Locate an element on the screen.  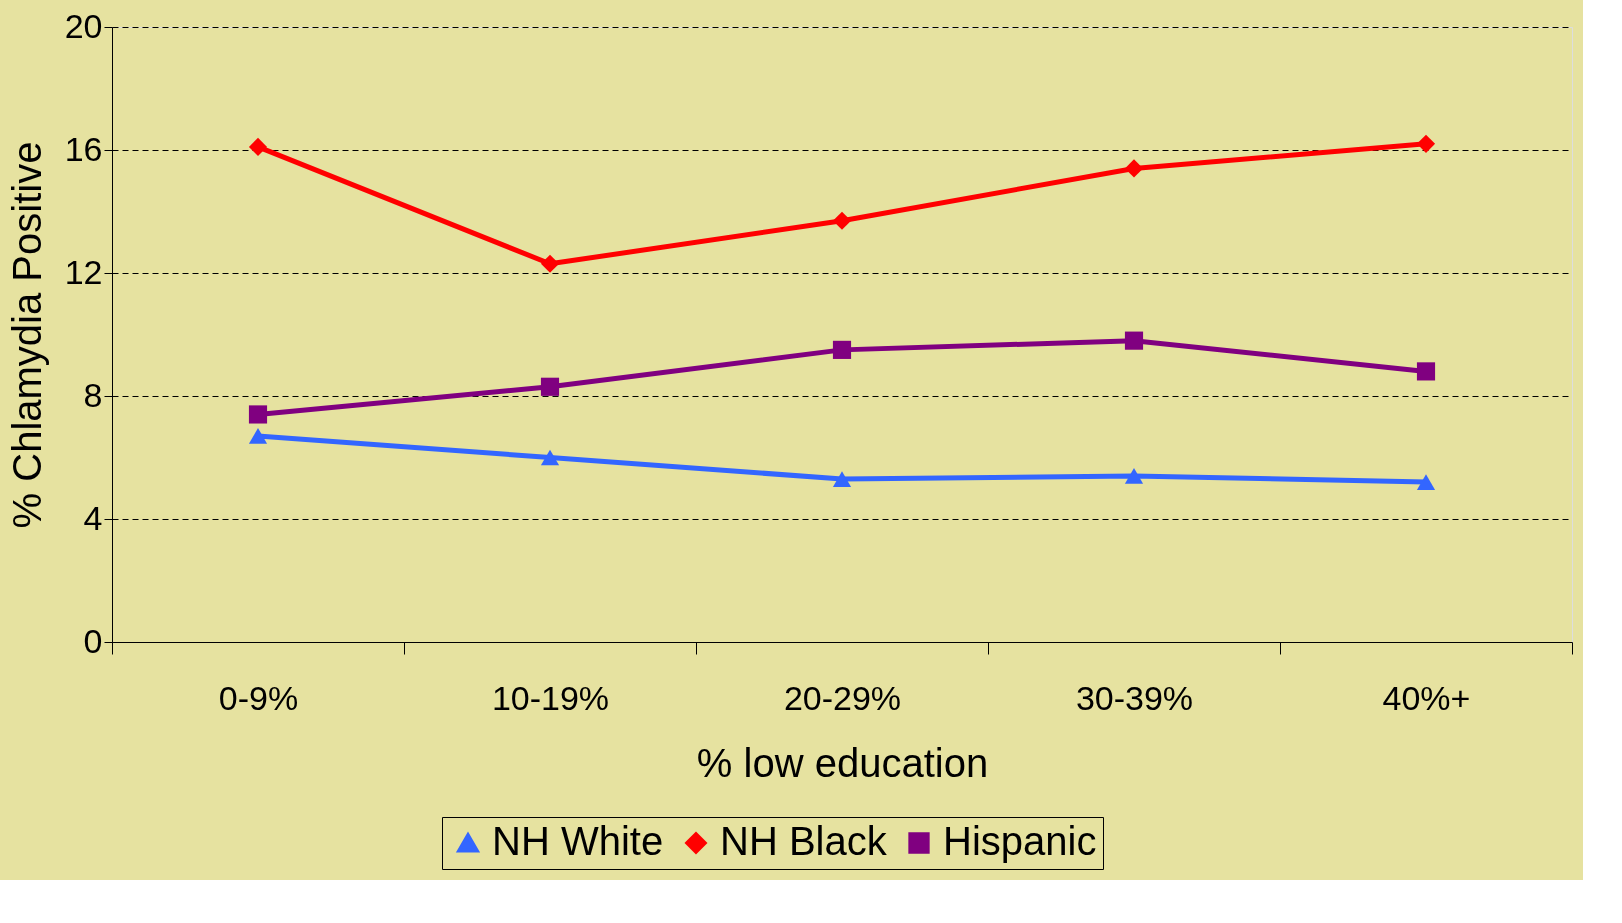
x-tick-label: 30-39% is located at coordinates (1134, 697).